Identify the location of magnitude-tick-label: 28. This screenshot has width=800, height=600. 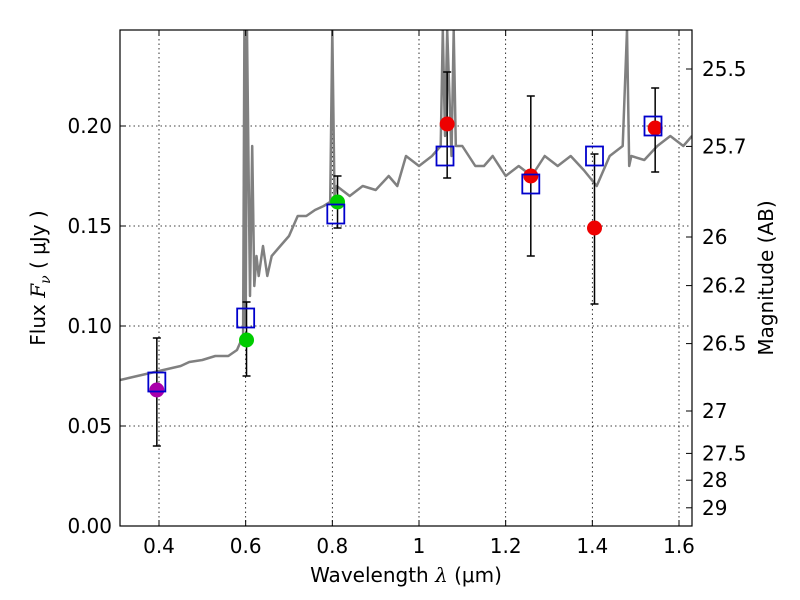
(714, 480).